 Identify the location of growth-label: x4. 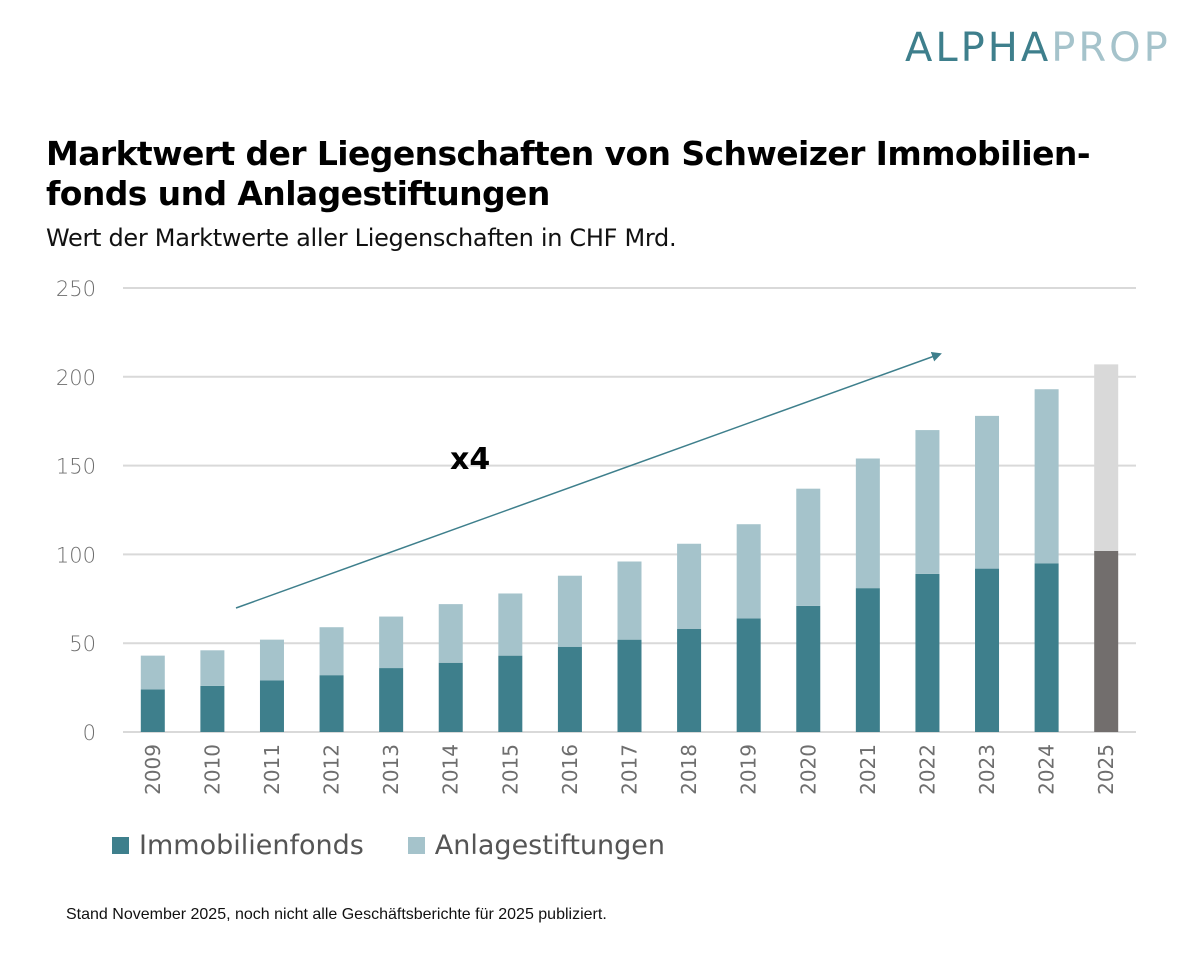
(470, 459).